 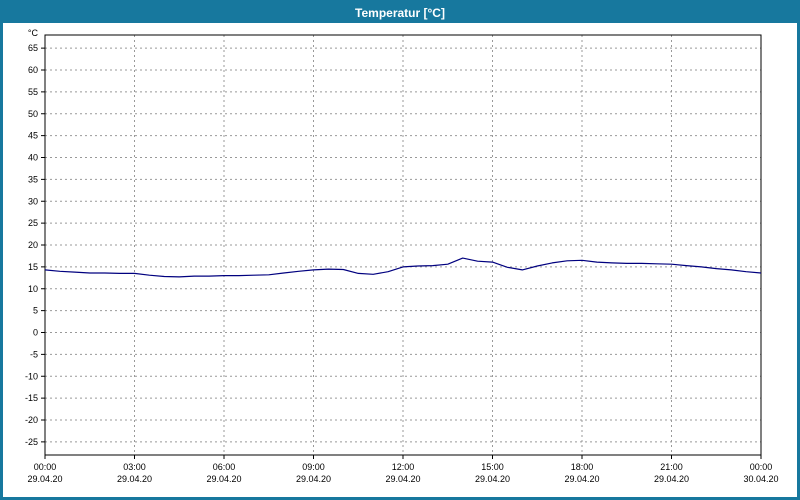 I want to click on y-tick-label: -10, so click(x=31, y=376).